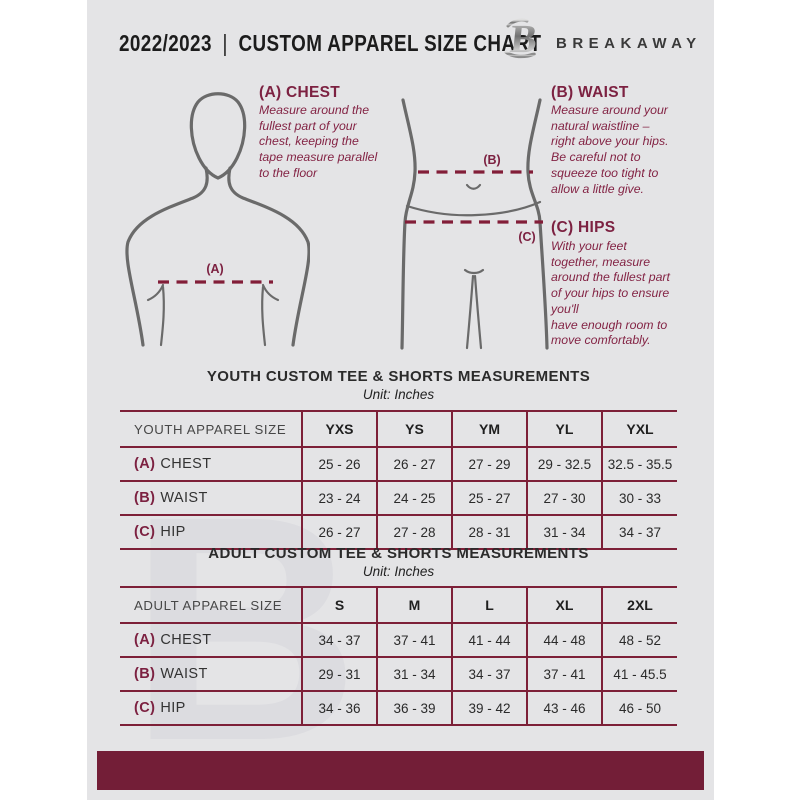  Describe the element at coordinates (339, 429) in the screenshot. I see `size-column-header: YXS` at that location.